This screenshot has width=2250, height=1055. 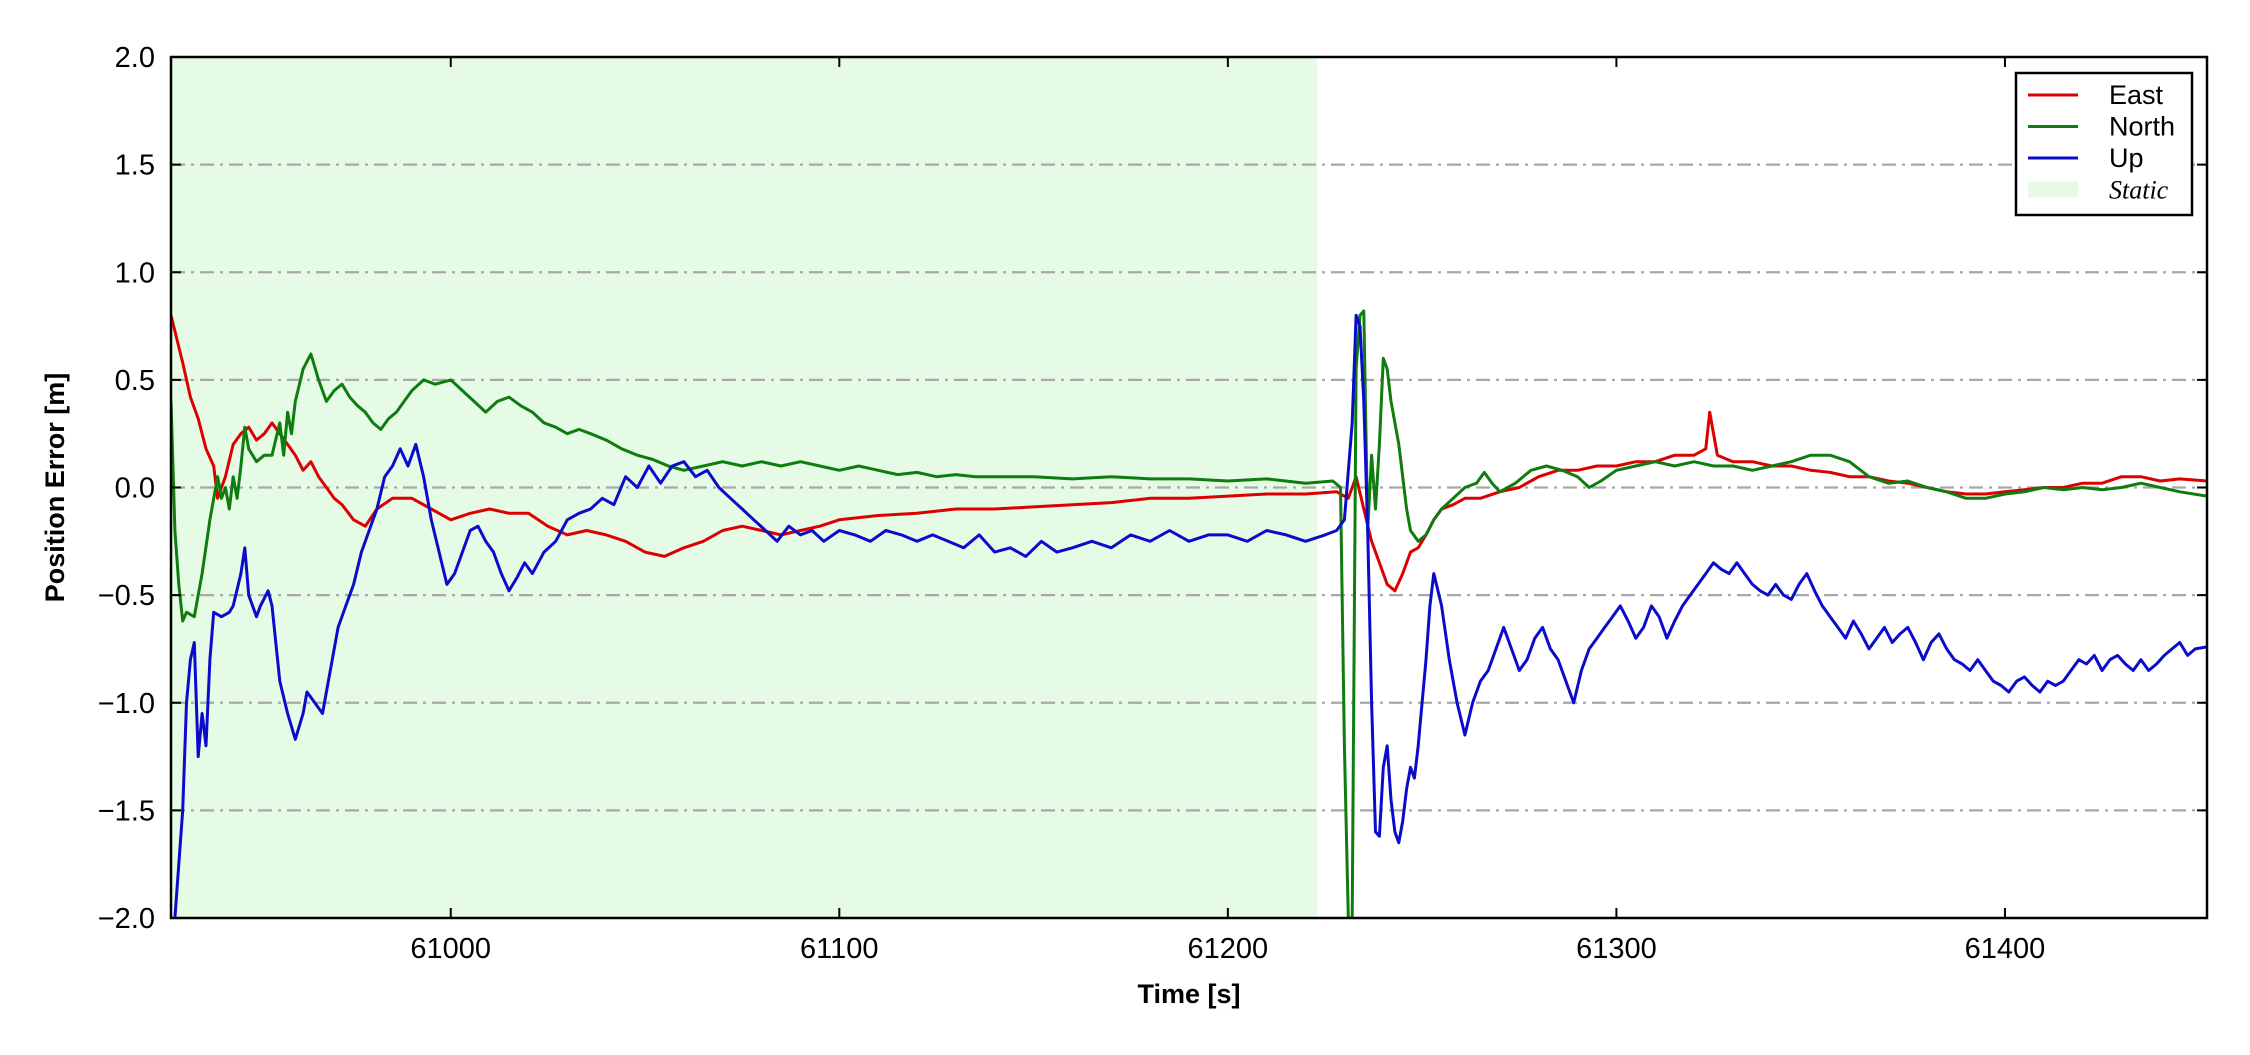 I want to click on x-tick-label: 61300, so click(x=1616, y=949).